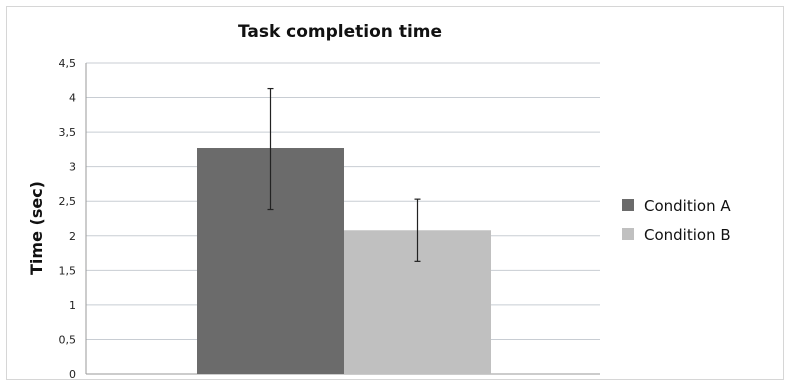 The image size is (790, 386). What do you see at coordinates (344, 174) in the screenshot?
I see `error-bars` at bounding box center [344, 174].